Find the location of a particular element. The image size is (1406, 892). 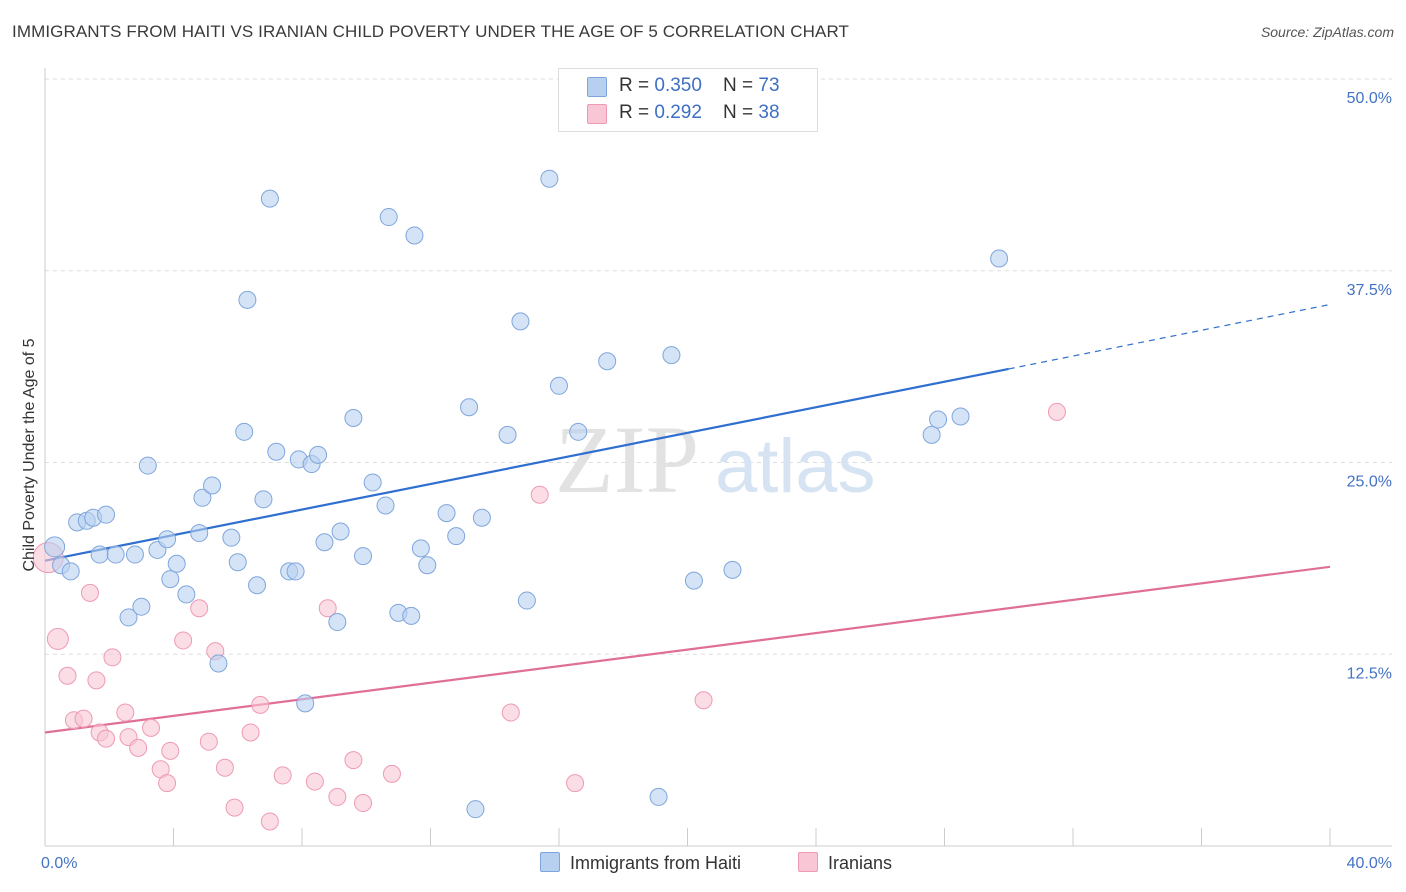

y-tick-label: 50.0% is located at coordinates (1369, 98).